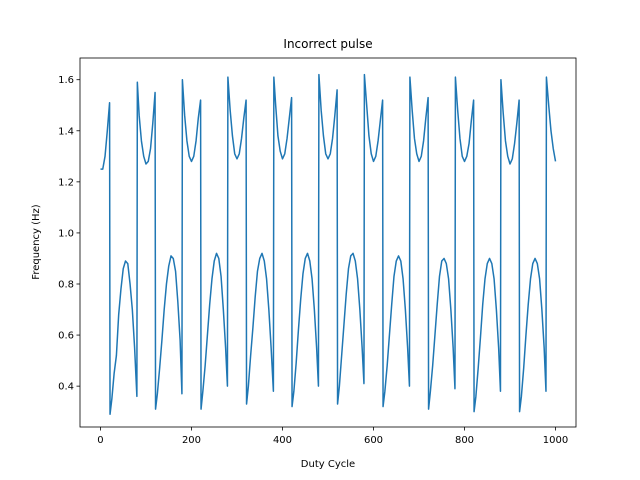 Image resolution: width=640 pixels, height=480 pixels. Describe the element at coordinates (191, 440) in the screenshot. I see `x-tick-label: 200` at that location.